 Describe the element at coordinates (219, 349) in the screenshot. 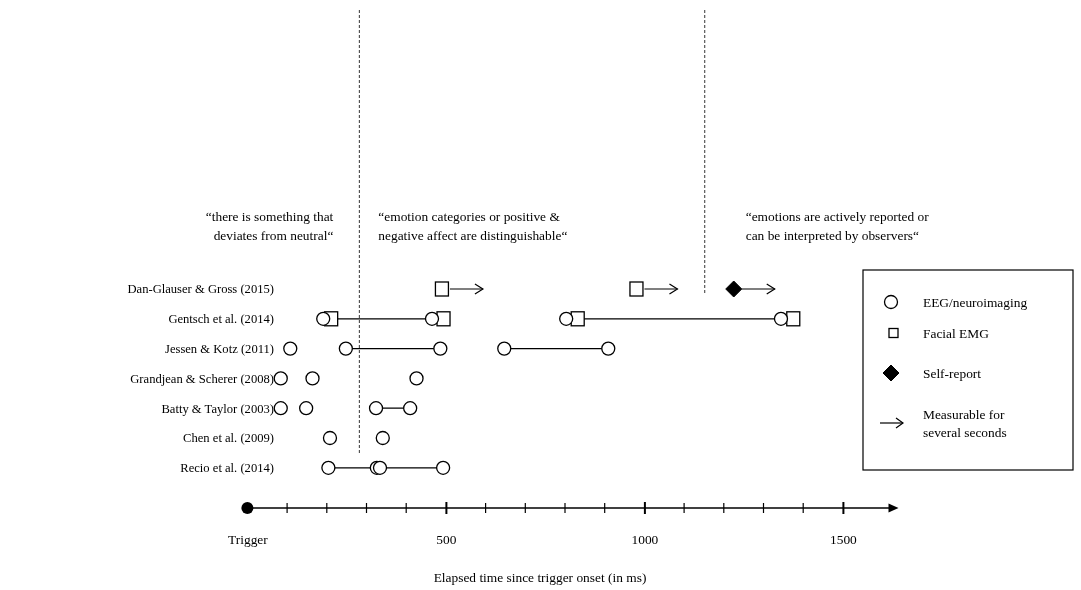

I see `y-tick-label: Jessen & Kotz (2011)` at that location.